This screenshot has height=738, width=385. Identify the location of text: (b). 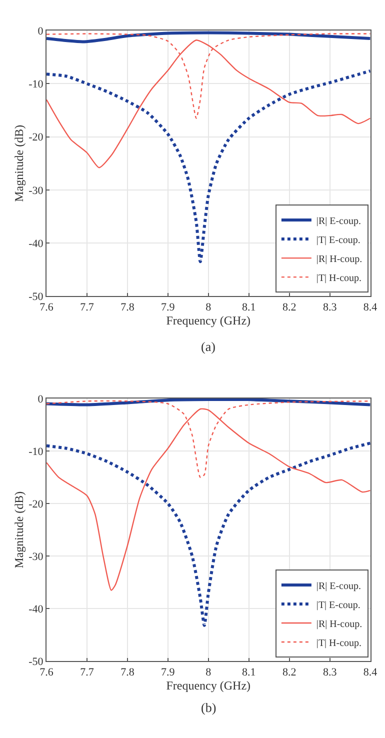
(208, 707).